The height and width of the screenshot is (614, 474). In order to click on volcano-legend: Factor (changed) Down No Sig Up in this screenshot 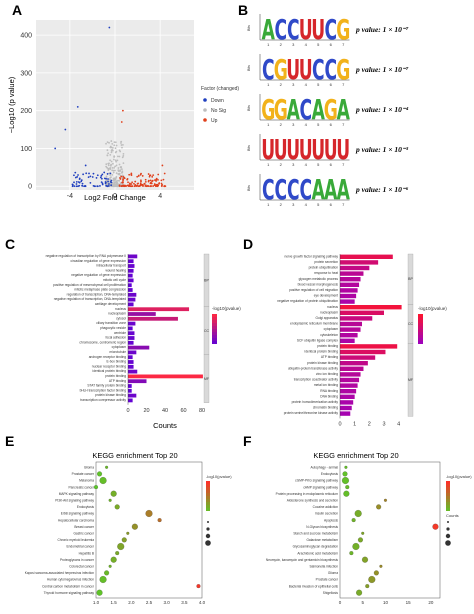, I will do `click(220, 105)`.